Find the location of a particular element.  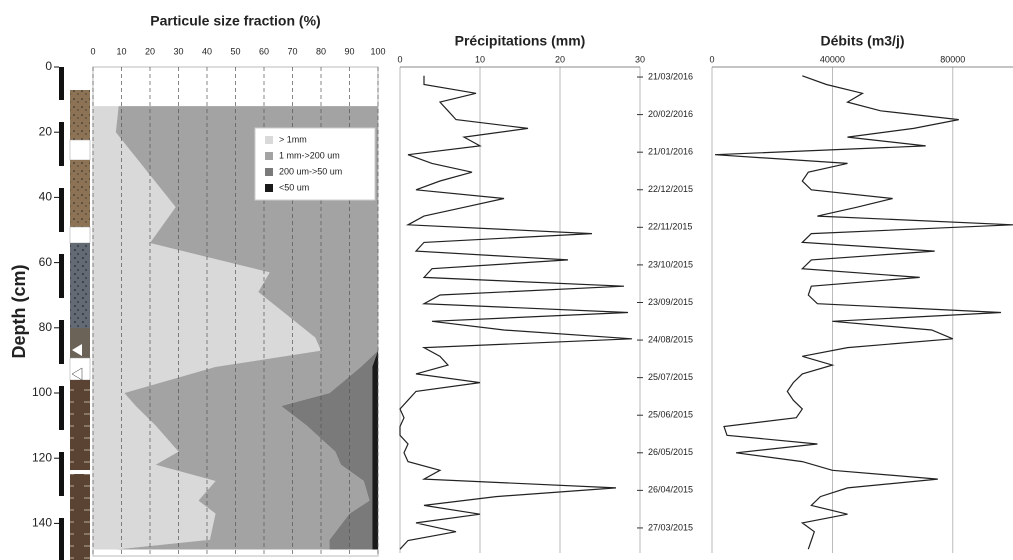

legend-label: <50 um is located at coordinates (294, 187).